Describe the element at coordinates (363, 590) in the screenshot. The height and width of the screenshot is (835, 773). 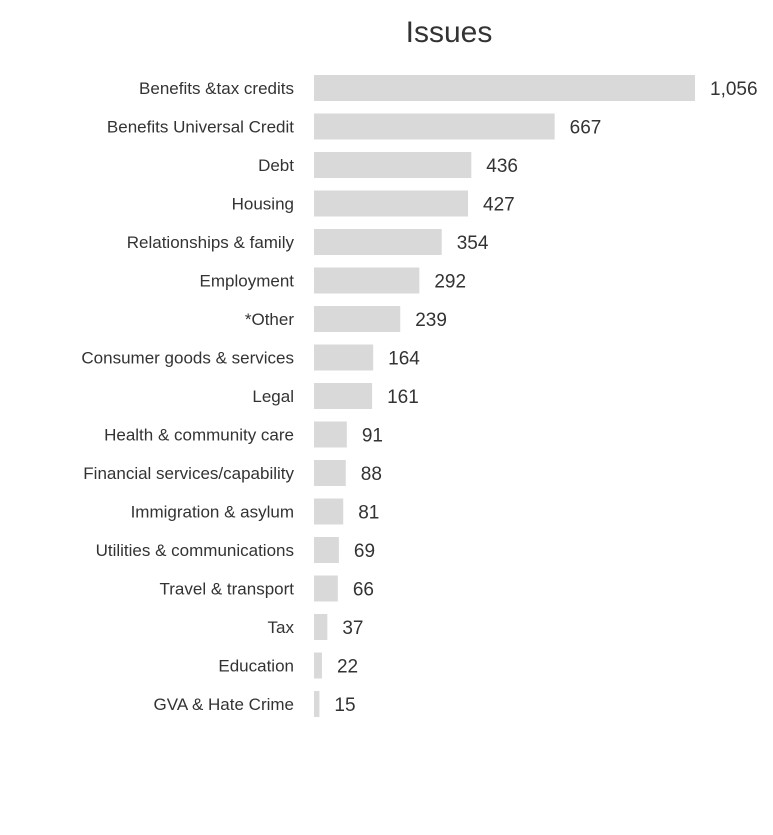
I see `value-label: 66` at that location.